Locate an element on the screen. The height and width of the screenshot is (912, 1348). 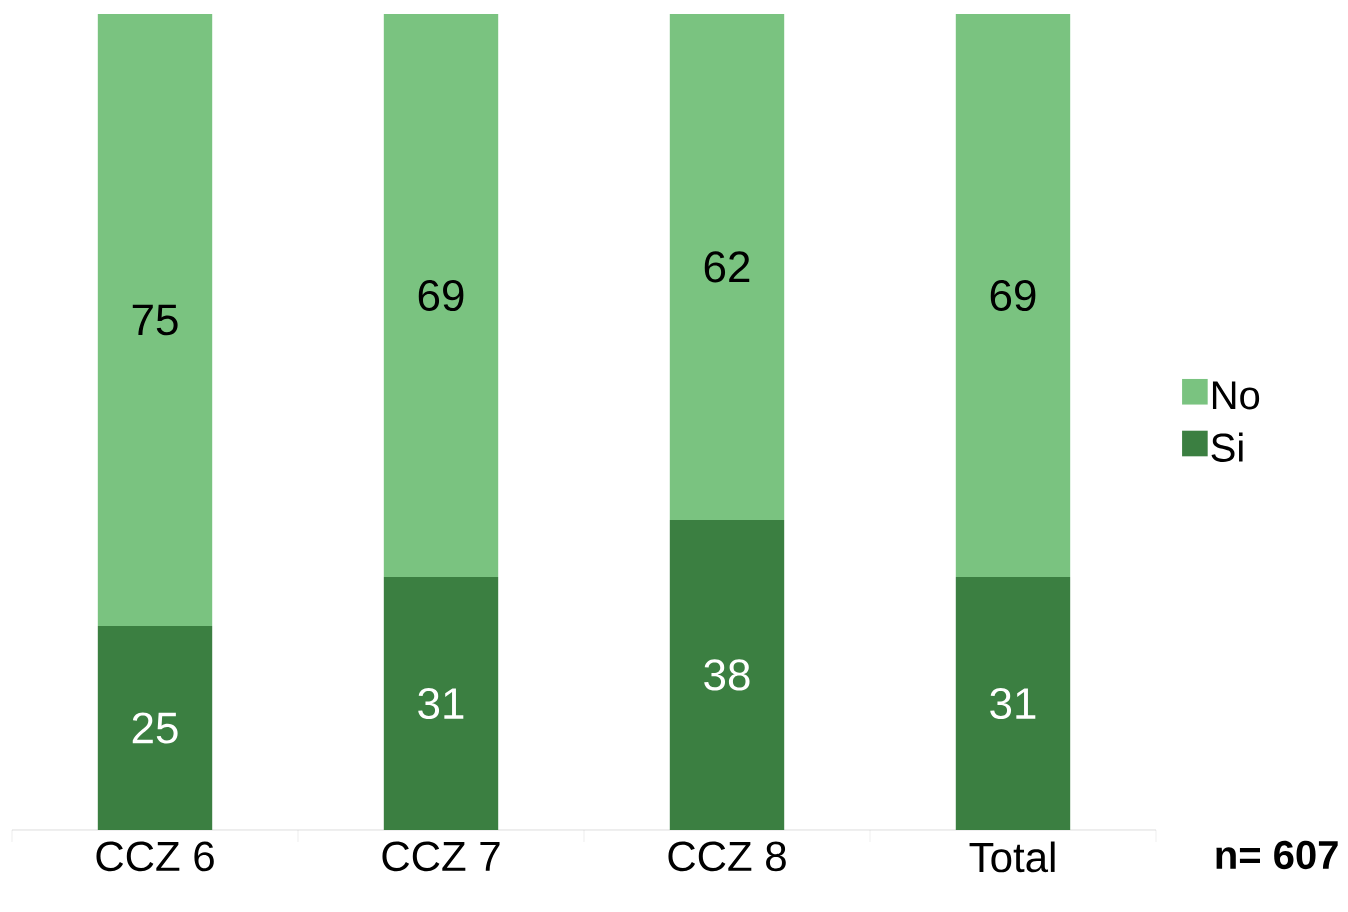
data-label: 62 is located at coordinates (727, 267).